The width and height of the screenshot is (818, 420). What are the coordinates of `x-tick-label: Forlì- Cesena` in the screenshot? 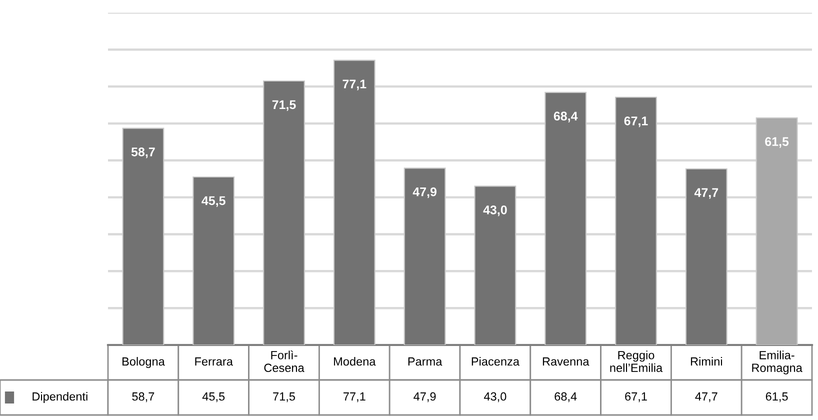 It's located at (284, 361).